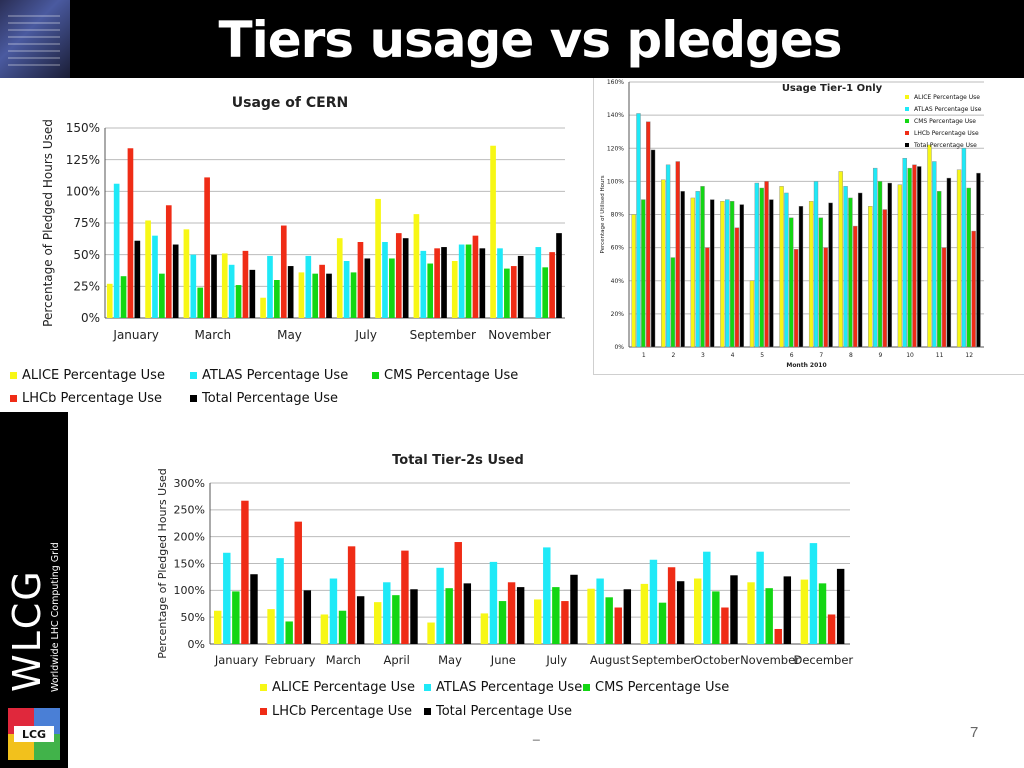  I want to click on wlcg-logo: WLCG Worldwide LHC Computing Grid, so click(33, 617).